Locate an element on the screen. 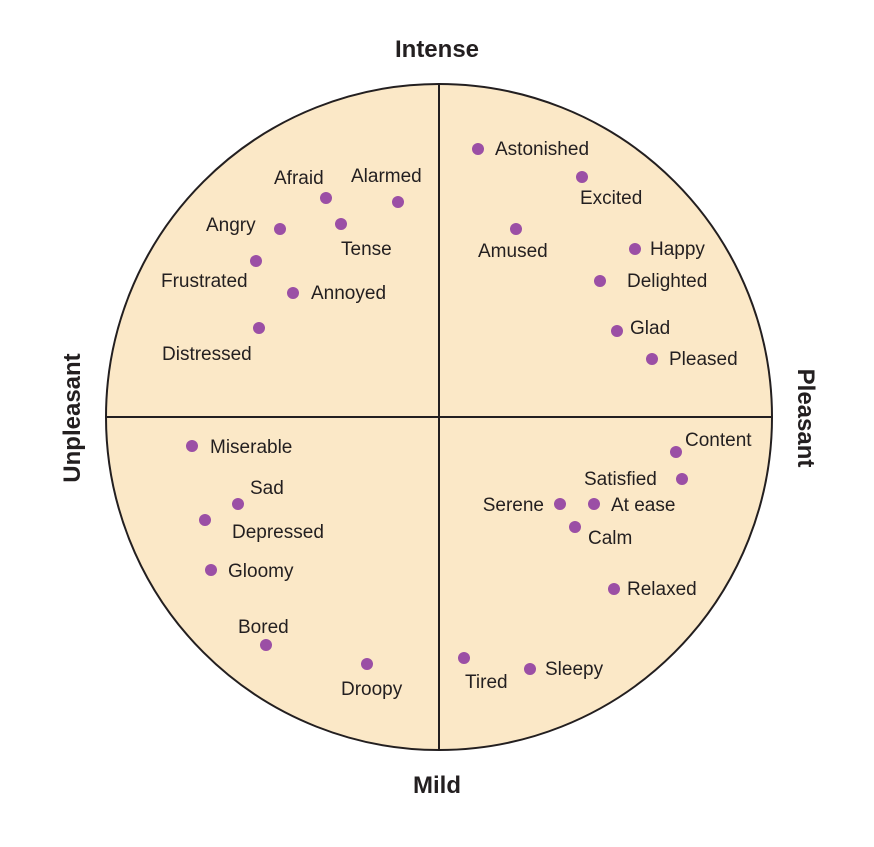 The width and height of the screenshot is (874, 847). emotion-dot-alarmed is located at coordinates (398, 202).